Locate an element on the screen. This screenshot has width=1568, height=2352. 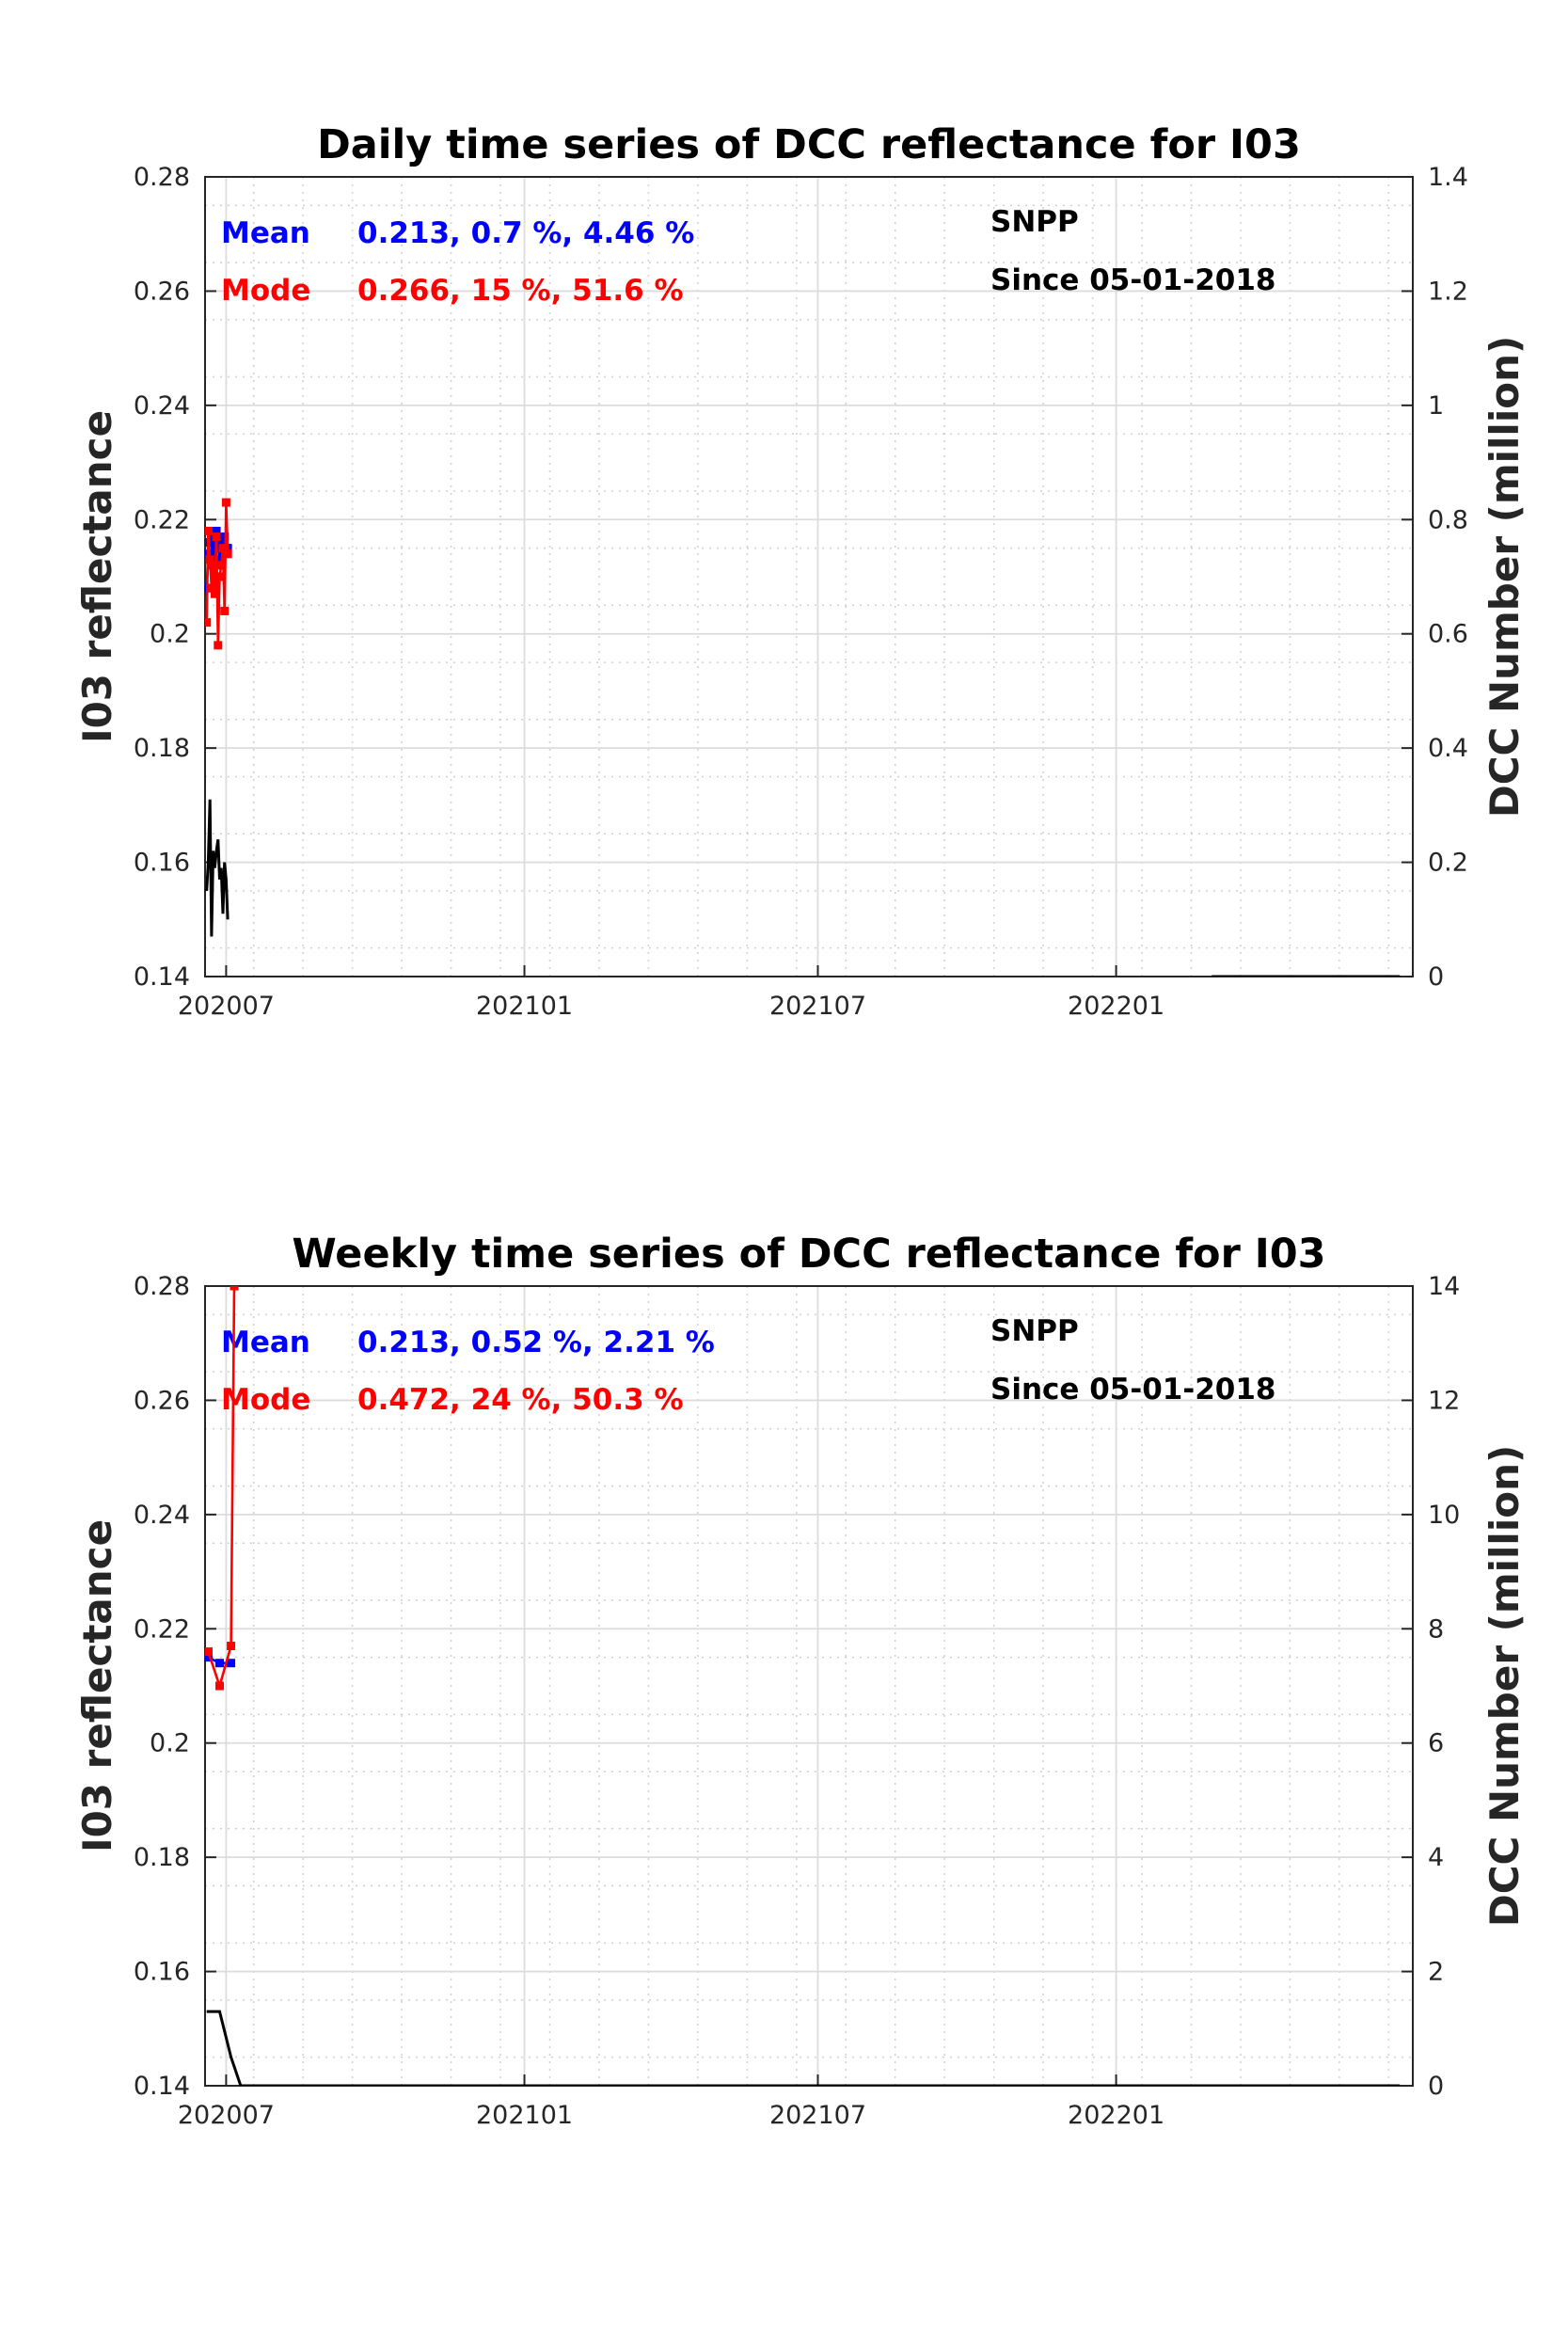
y2-tick-label: 4 is located at coordinates (1436, 1857).